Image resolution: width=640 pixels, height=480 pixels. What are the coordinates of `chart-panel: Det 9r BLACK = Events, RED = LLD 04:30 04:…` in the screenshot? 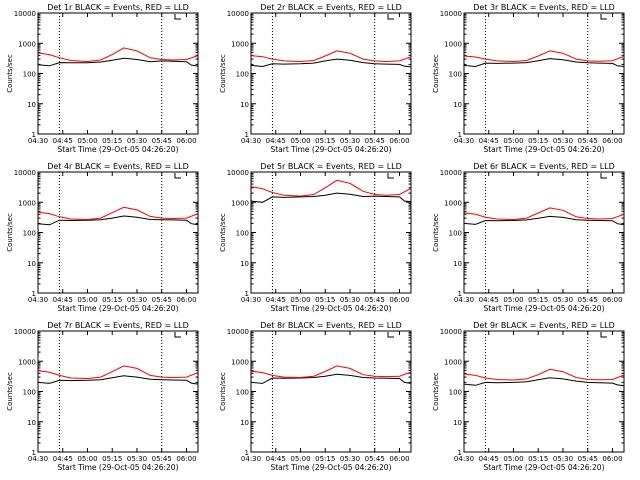 It's located at (528, 396).